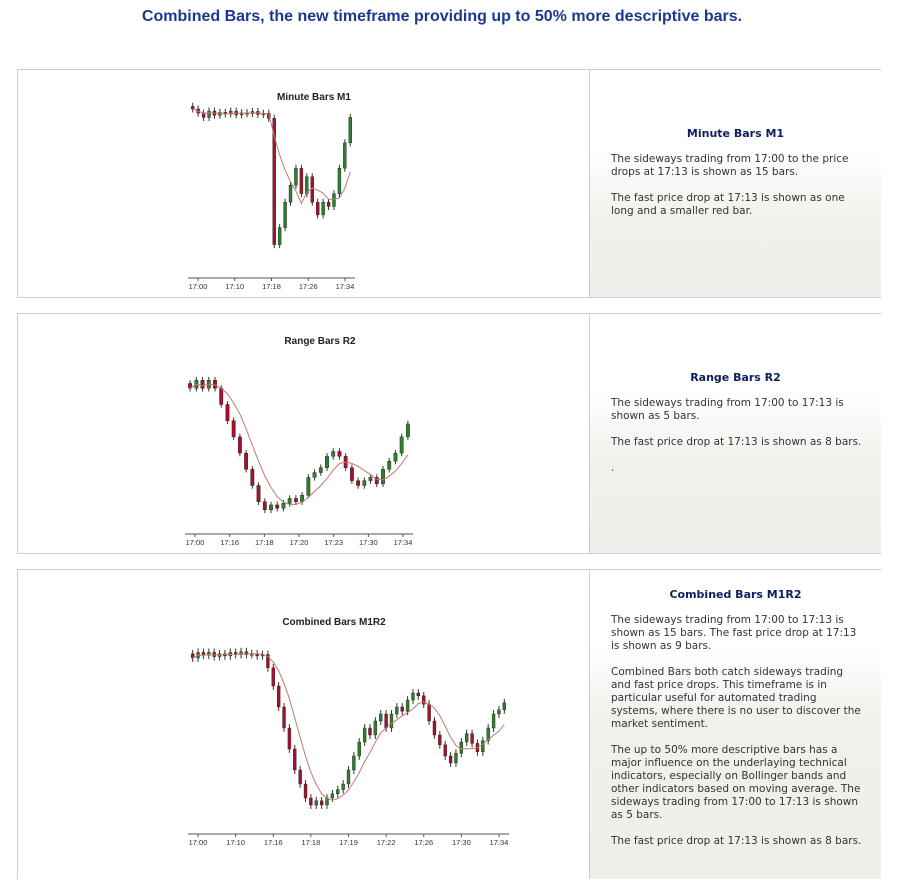  What do you see at coordinates (320, 341) in the screenshot?
I see `chart-title: Range Bars R2` at bounding box center [320, 341].